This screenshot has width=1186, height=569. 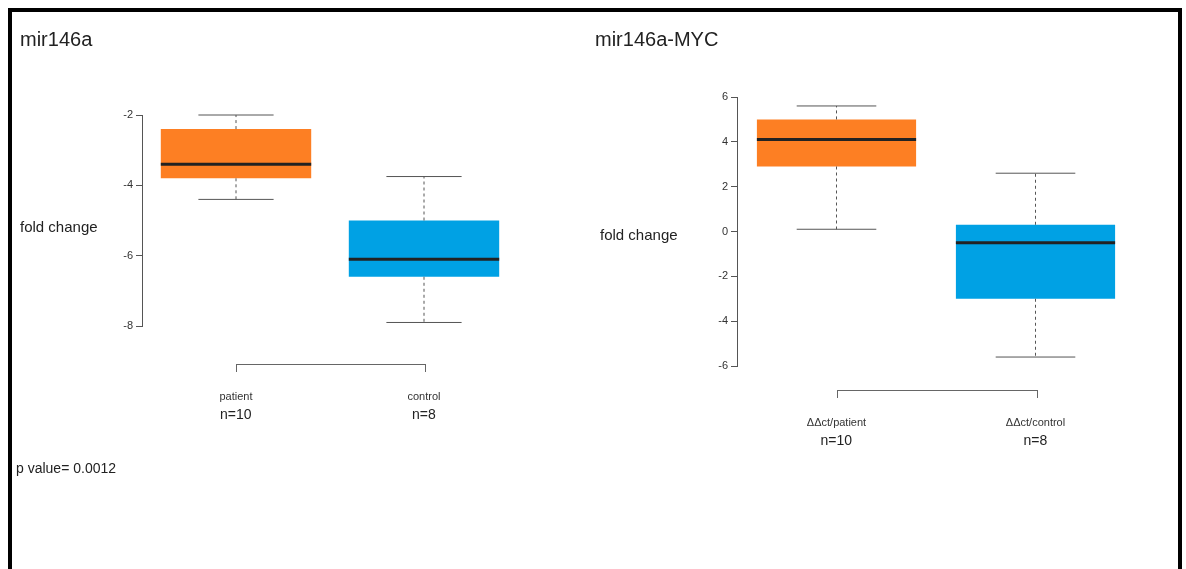 What do you see at coordinates (724, 185) in the screenshot?
I see `y-tick-label: 2` at bounding box center [724, 185].